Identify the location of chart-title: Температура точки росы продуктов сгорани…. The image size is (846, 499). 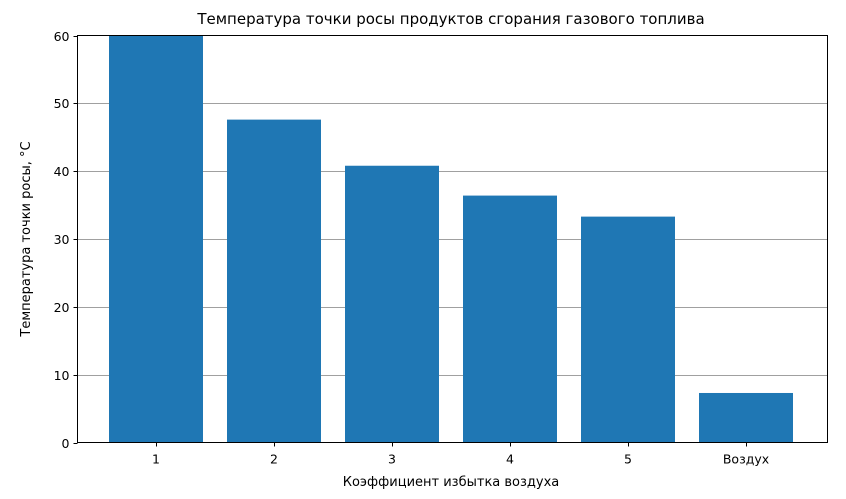
(450, 19).